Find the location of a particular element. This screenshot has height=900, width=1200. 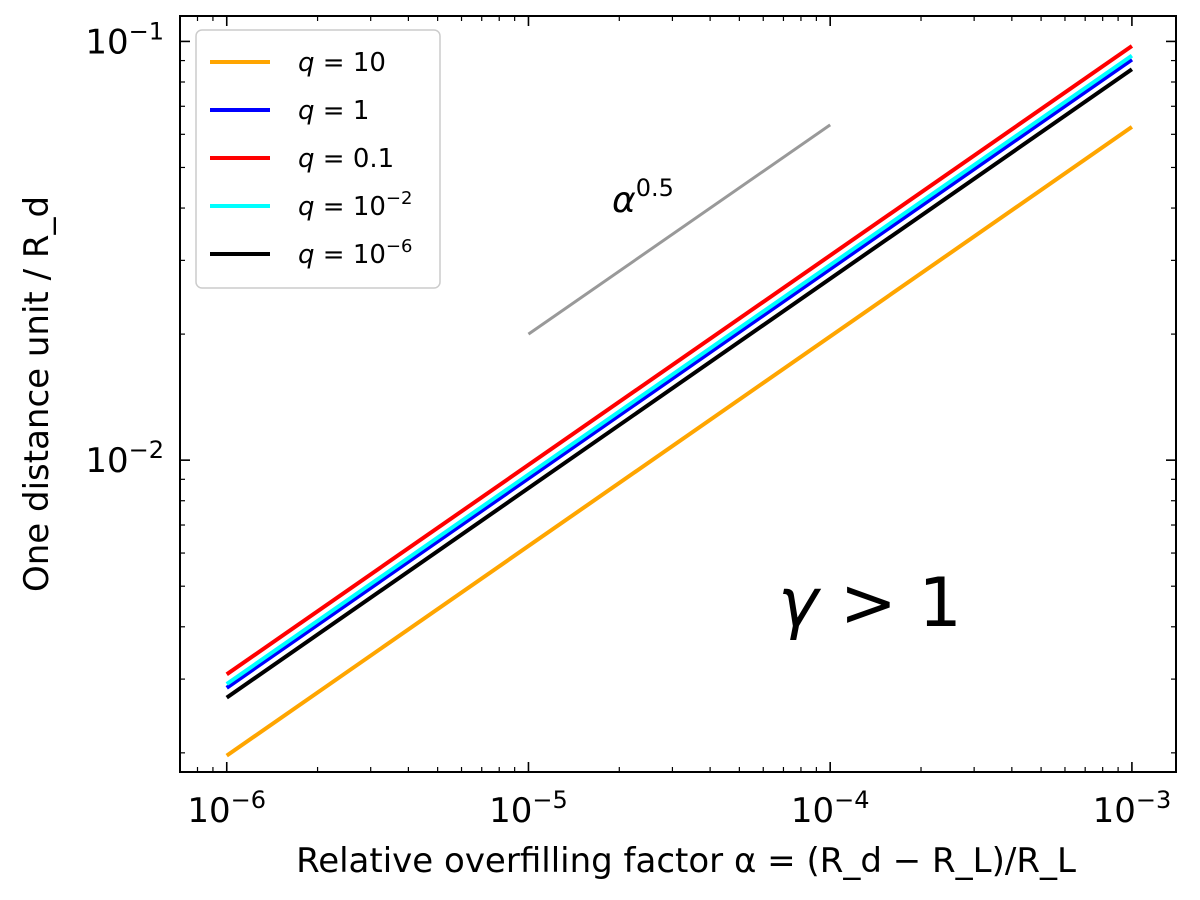

y-axis-label: One distance unit / R_d is located at coordinates (37, 394).